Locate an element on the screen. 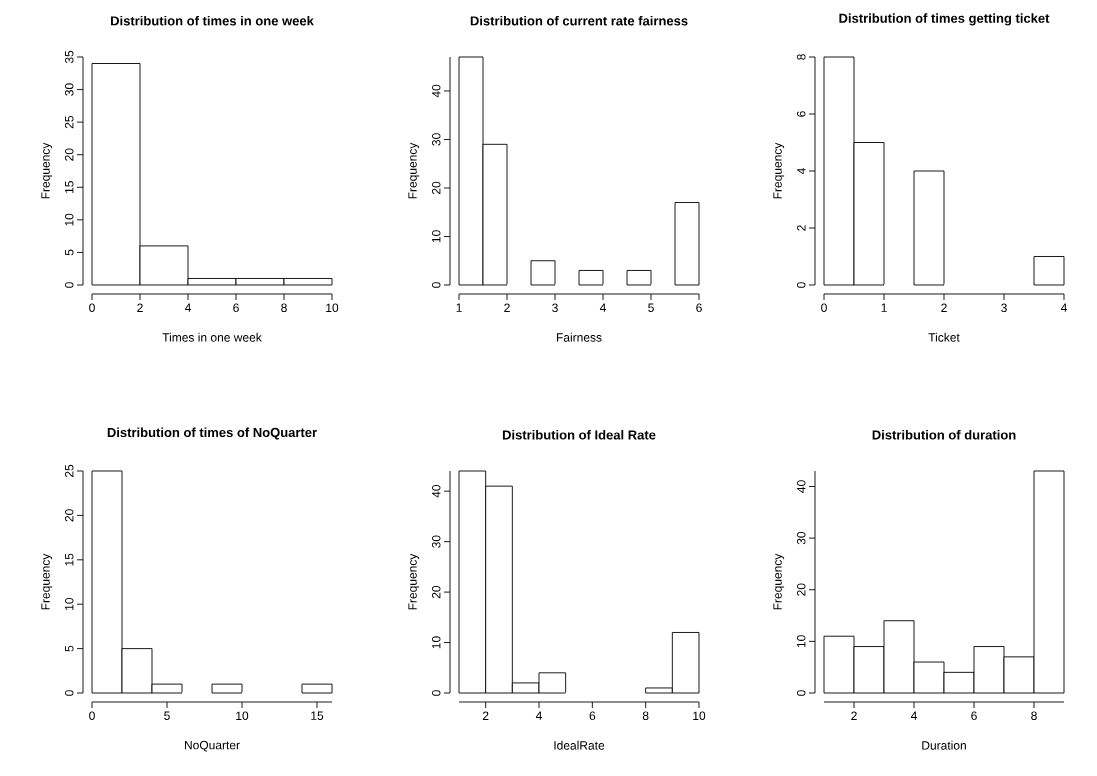 The width and height of the screenshot is (1097, 776). y-tick-label: 35 is located at coordinates (69, 57).